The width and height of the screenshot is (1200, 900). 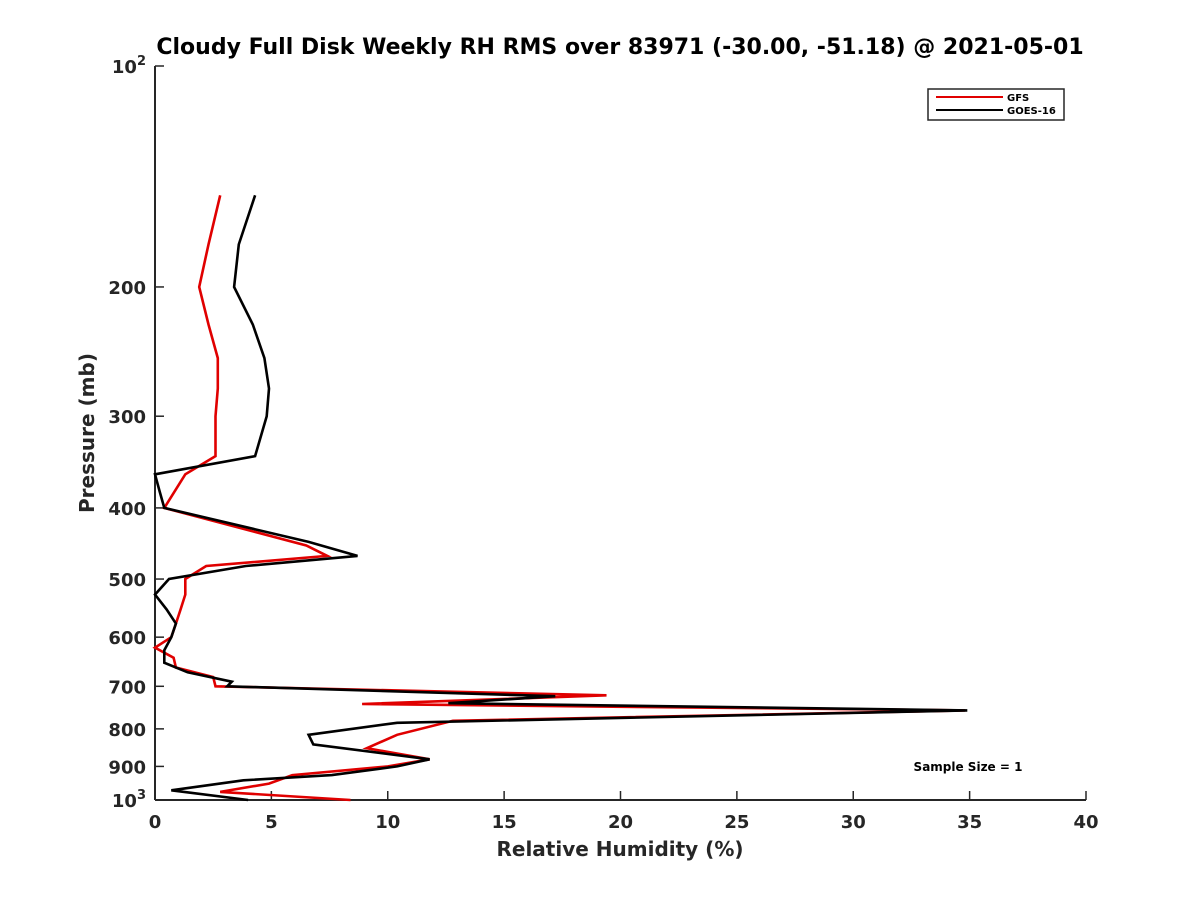 What do you see at coordinates (1018, 98) in the screenshot?
I see `legend-label-gfs: GFS` at bounding box center [1018, 98].